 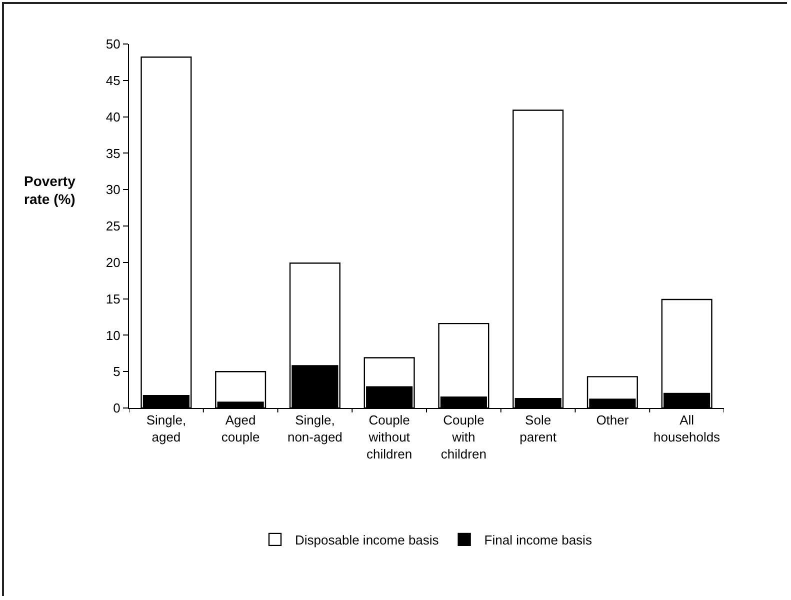 I want to click on legend-label: Final income basis, so click(x=538, y=540).